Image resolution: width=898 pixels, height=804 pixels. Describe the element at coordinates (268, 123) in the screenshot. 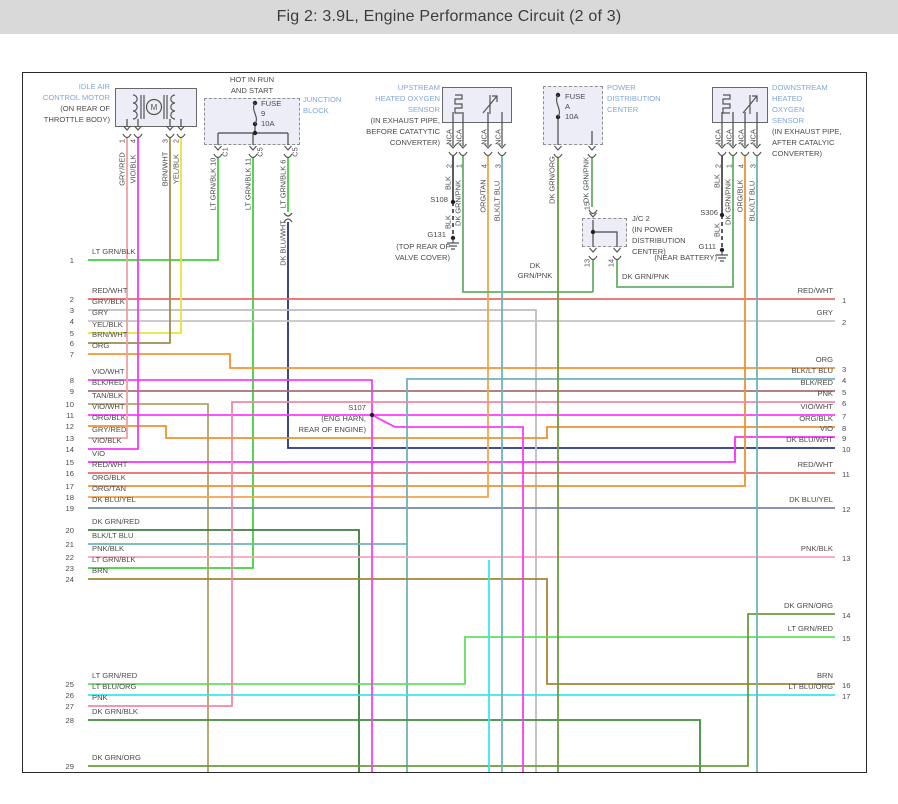

I see `diagram-label: 10A` at that location.